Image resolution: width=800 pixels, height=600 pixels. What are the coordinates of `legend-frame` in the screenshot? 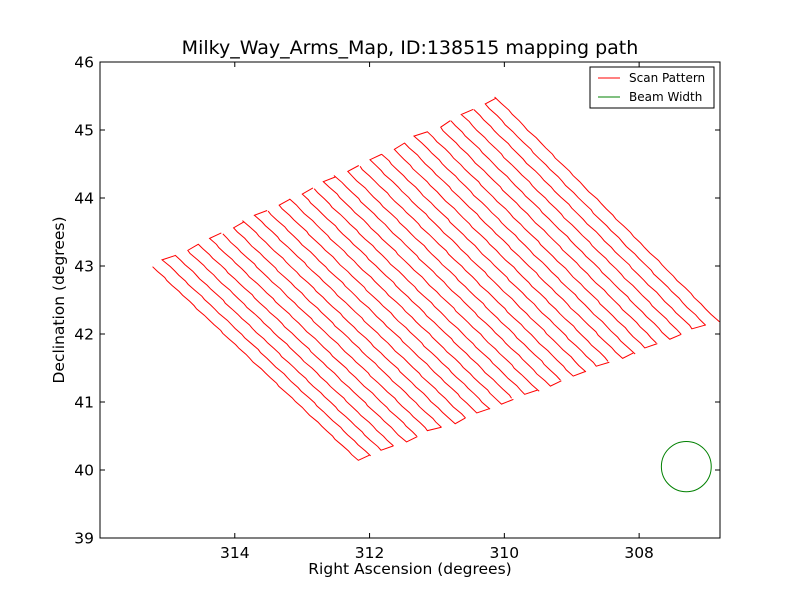 It's located at (652, 87).